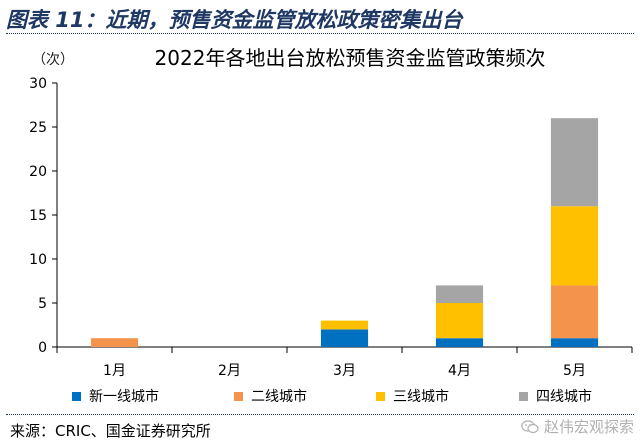 The height and width of the screenshot is (444, 640). What do you see at coordinates (42, 304) in the screenshot?
I see `y-tick-label: 5` at bounding box center [42, 304].